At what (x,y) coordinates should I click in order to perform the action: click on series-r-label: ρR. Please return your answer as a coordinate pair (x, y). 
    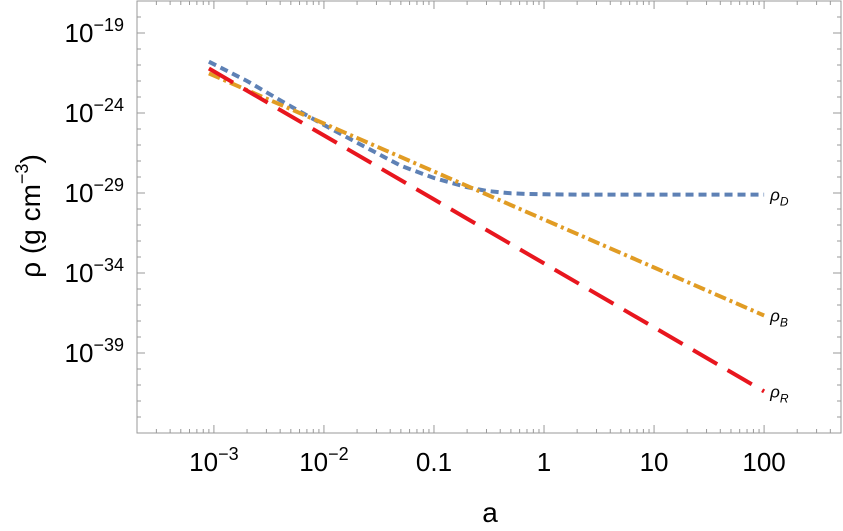
    Looking at the image, I should click on (779, 393).